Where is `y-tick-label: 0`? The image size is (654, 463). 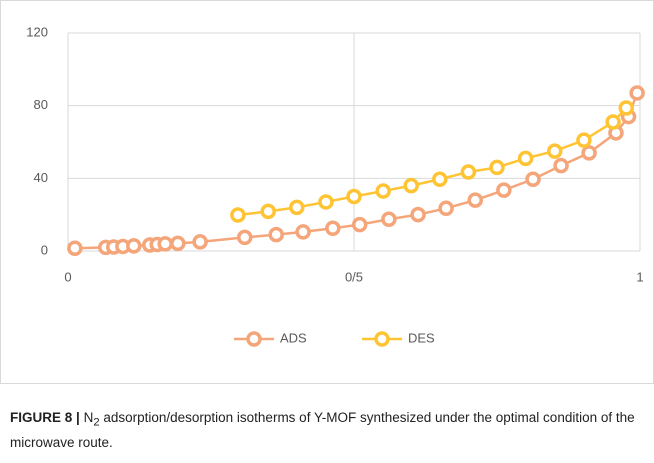 y-tick-label: 0 is located at coordinates (44, 249).